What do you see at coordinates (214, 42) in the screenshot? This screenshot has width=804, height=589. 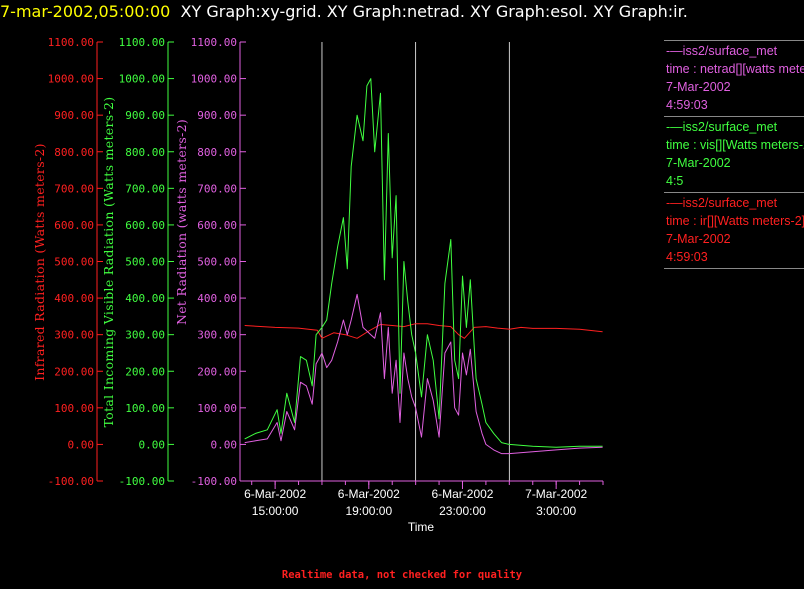 I see `netrad-axis-tick-label: 1100.00` at bounding box center [214, 42].